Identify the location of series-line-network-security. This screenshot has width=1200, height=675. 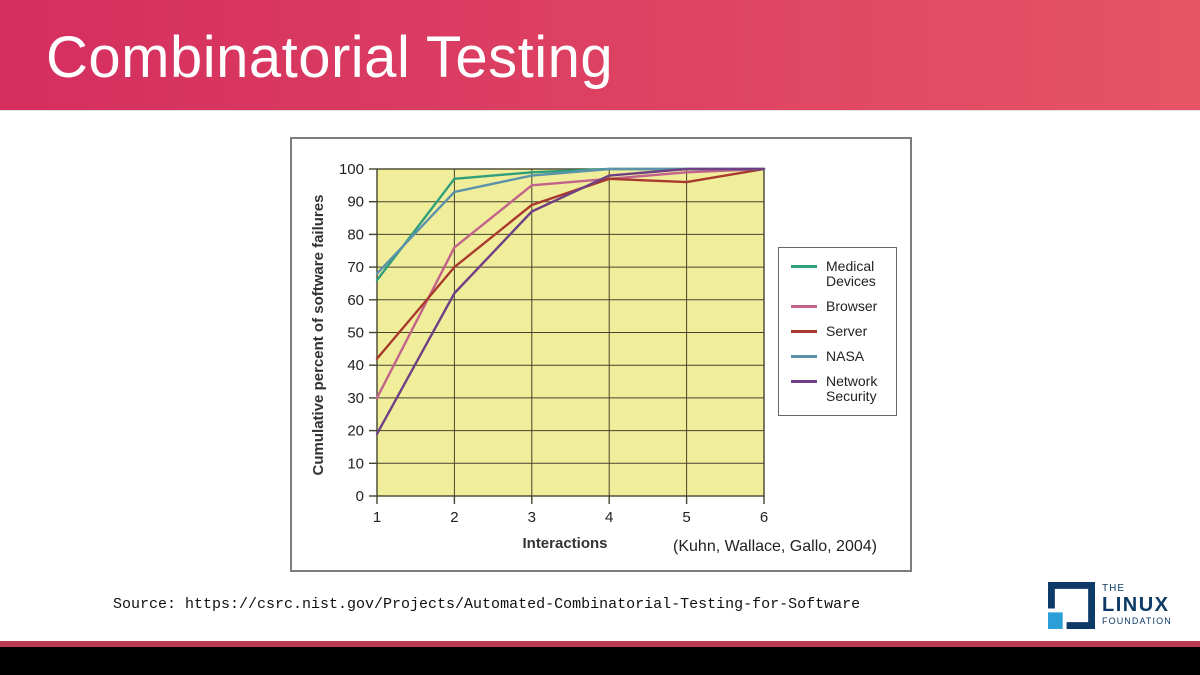
(570, 301).